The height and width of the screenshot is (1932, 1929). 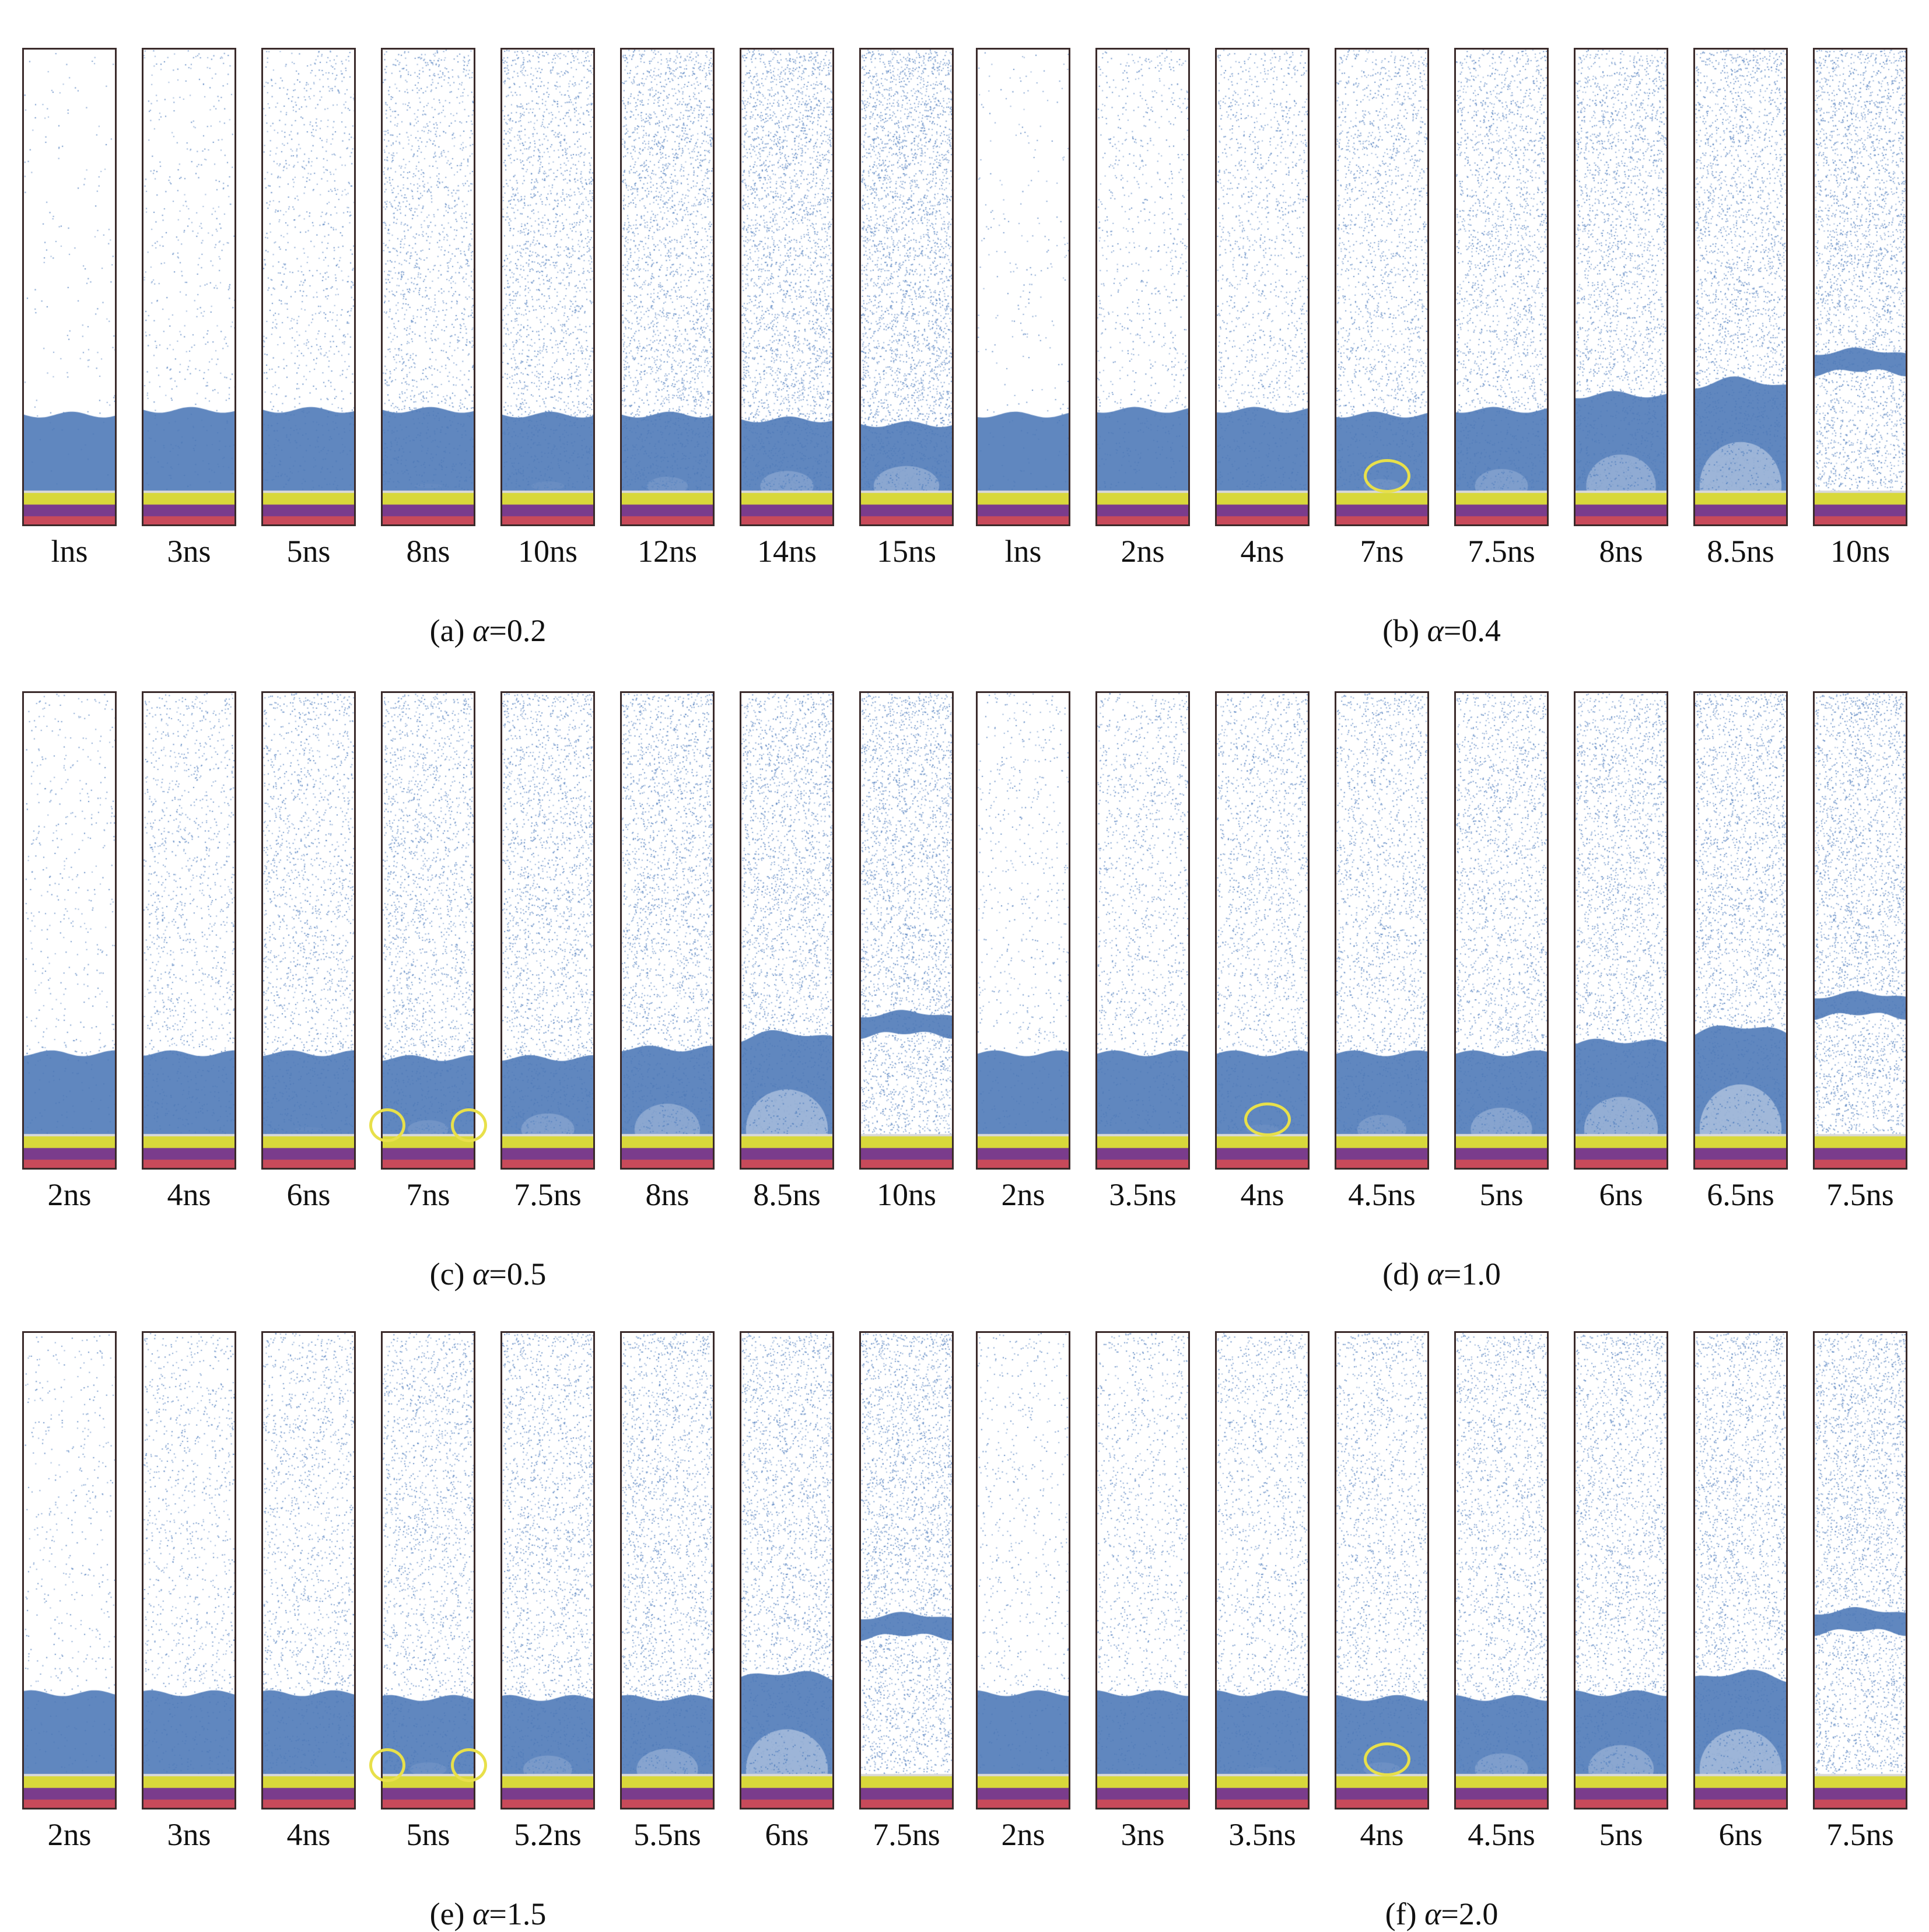 What do you see at coordinates (451, 1913) in the screenshot?
I see `caption-prefix: (e)` at bounding box center [451, 1913].